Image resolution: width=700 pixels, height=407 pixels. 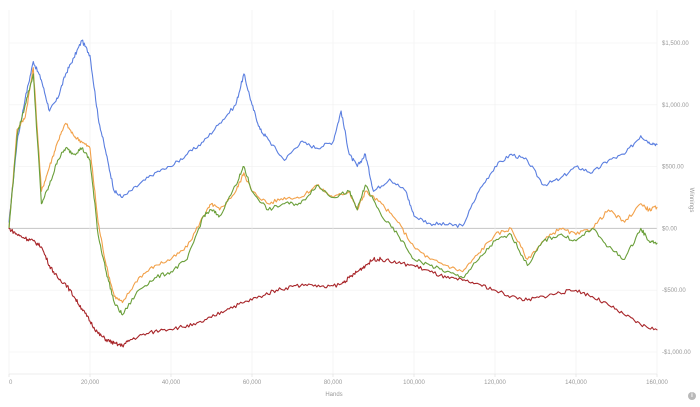 I want to click on x-tick-label: 160,000, so click(x=657, y=383).